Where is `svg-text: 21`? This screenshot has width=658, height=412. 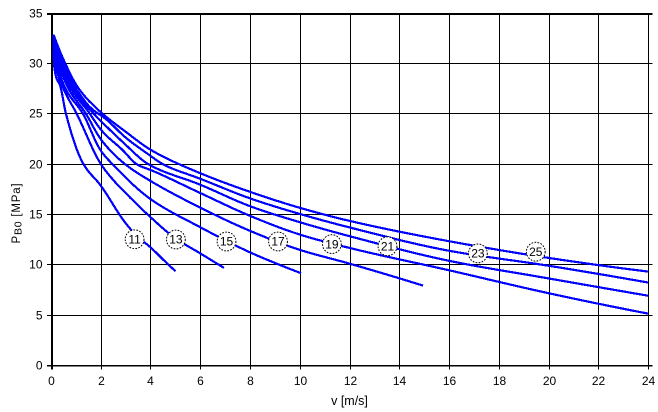 svg-text: 21 is located at coordinates (388, 247).